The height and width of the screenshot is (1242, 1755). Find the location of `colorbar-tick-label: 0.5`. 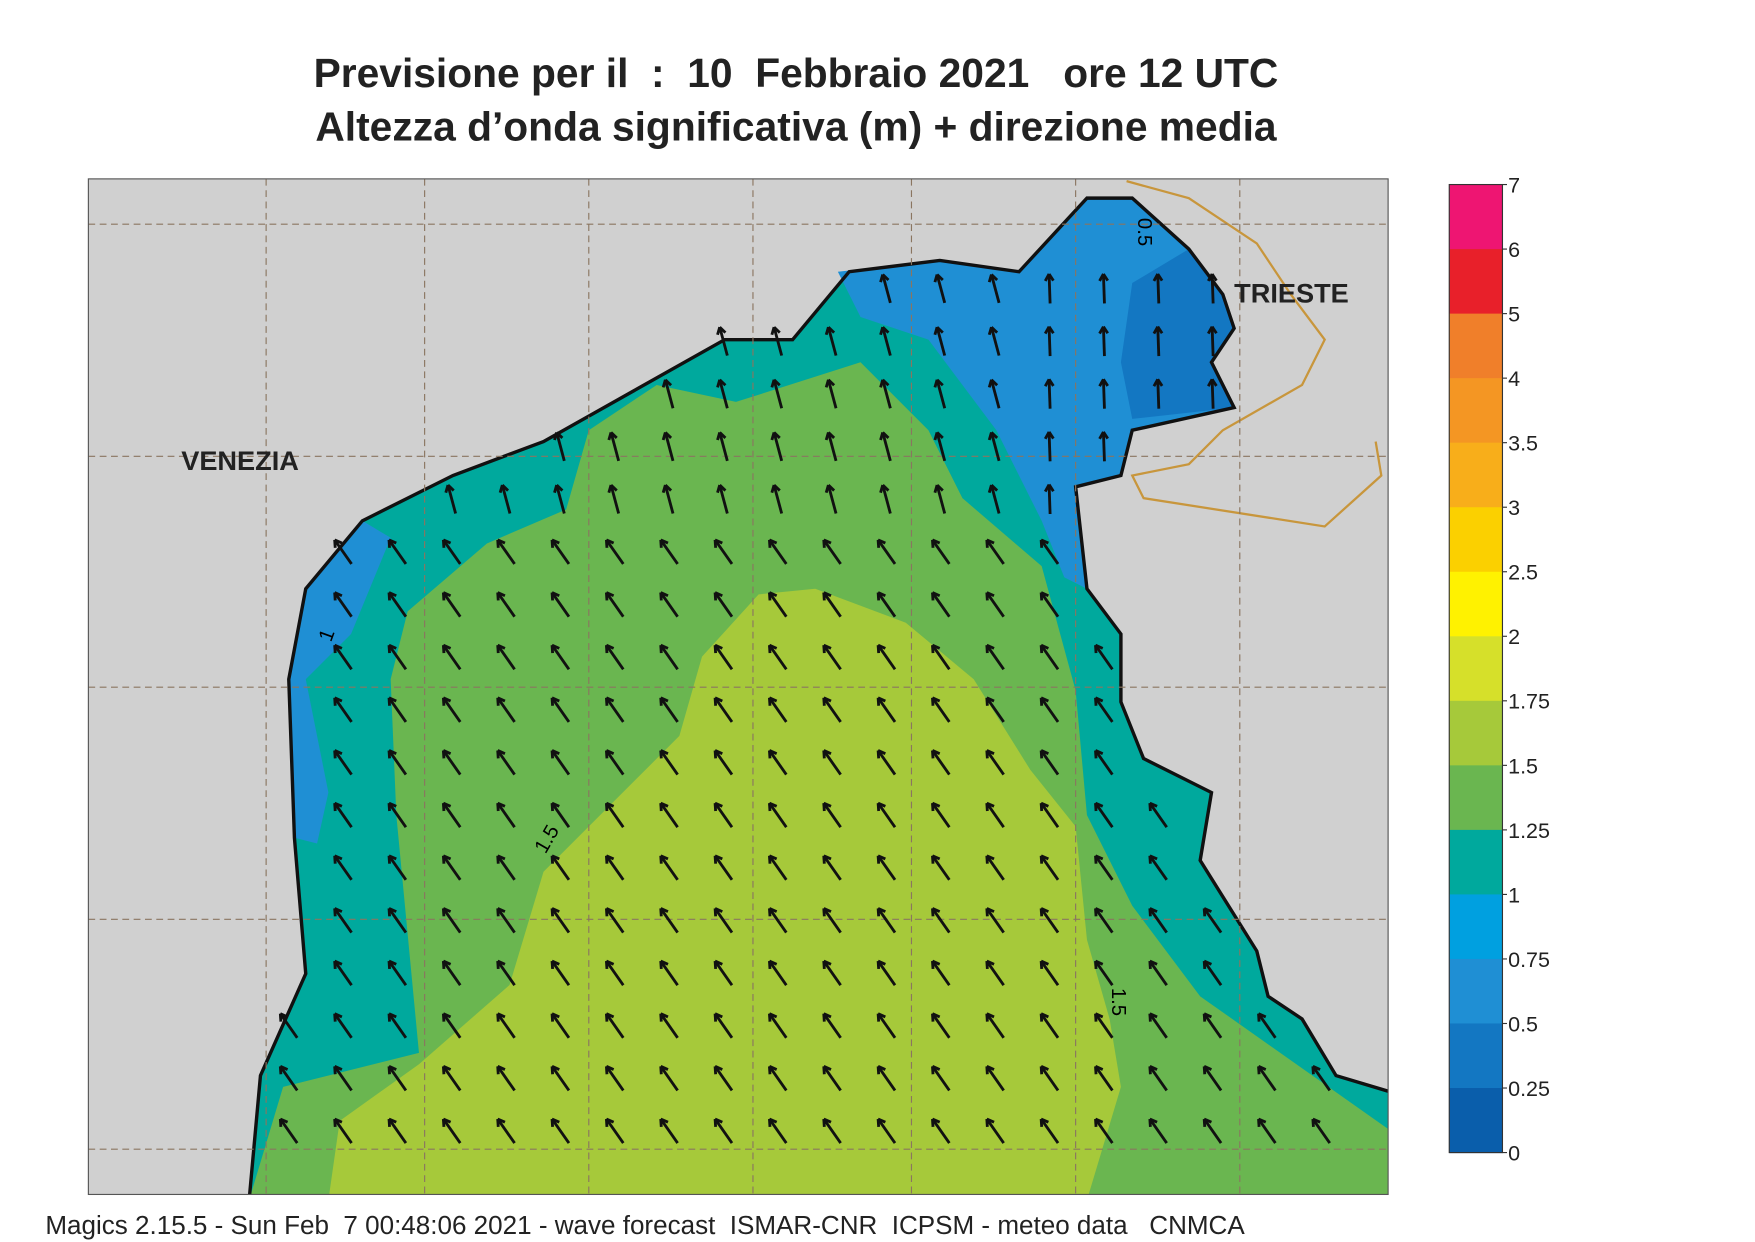

colorbar-tick-label: 0.5 is located at coordinates (1523, 1024).